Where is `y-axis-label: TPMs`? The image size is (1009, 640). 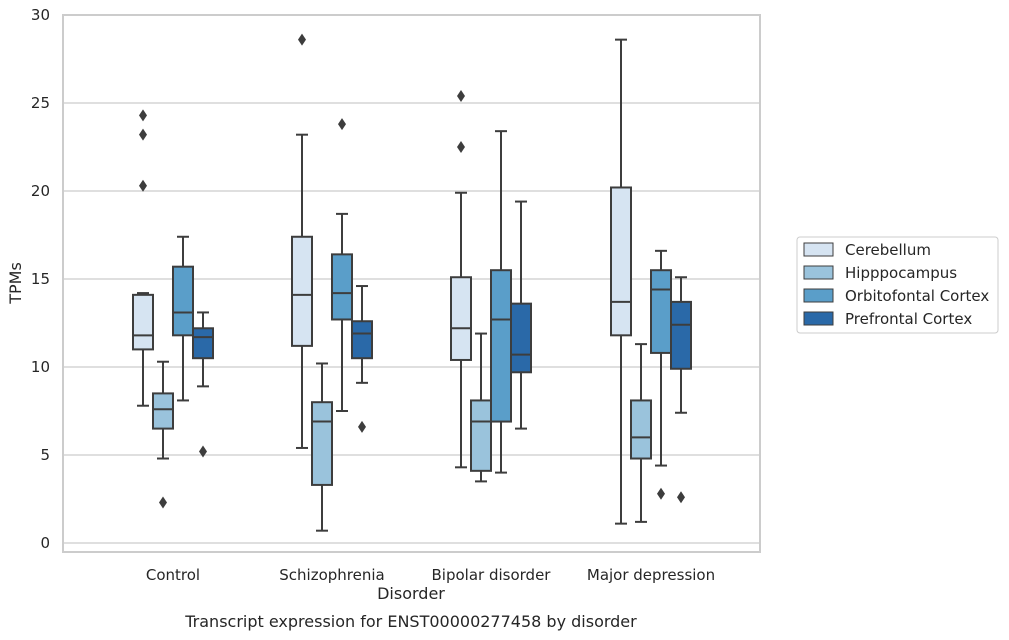
y-axis-label: TPMs is located at coordinates (15, 283).